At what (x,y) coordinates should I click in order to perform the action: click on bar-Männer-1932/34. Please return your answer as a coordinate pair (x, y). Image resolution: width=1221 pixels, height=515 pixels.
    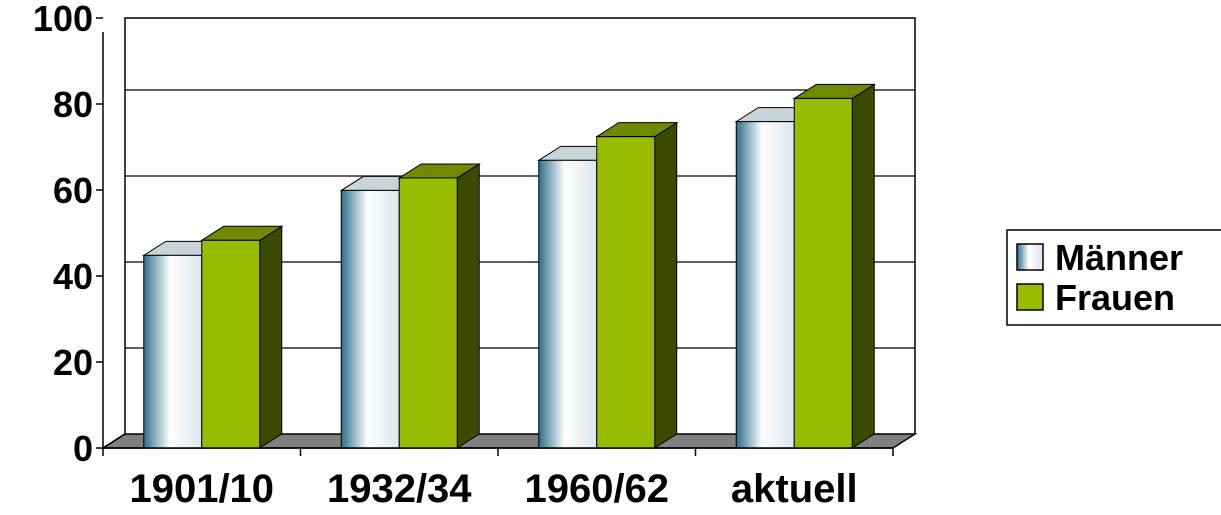
    Looking at the image, I should click on (370, 319).